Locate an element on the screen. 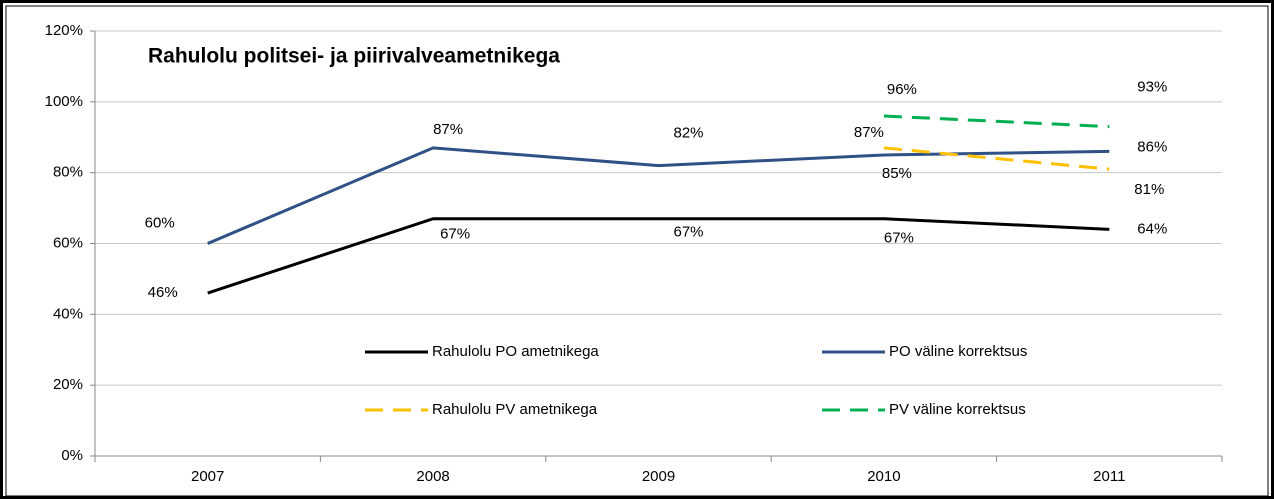 This screenshot has height=499, width=1274. x-tick-label: 2008 is located at coordinates (432, 476).